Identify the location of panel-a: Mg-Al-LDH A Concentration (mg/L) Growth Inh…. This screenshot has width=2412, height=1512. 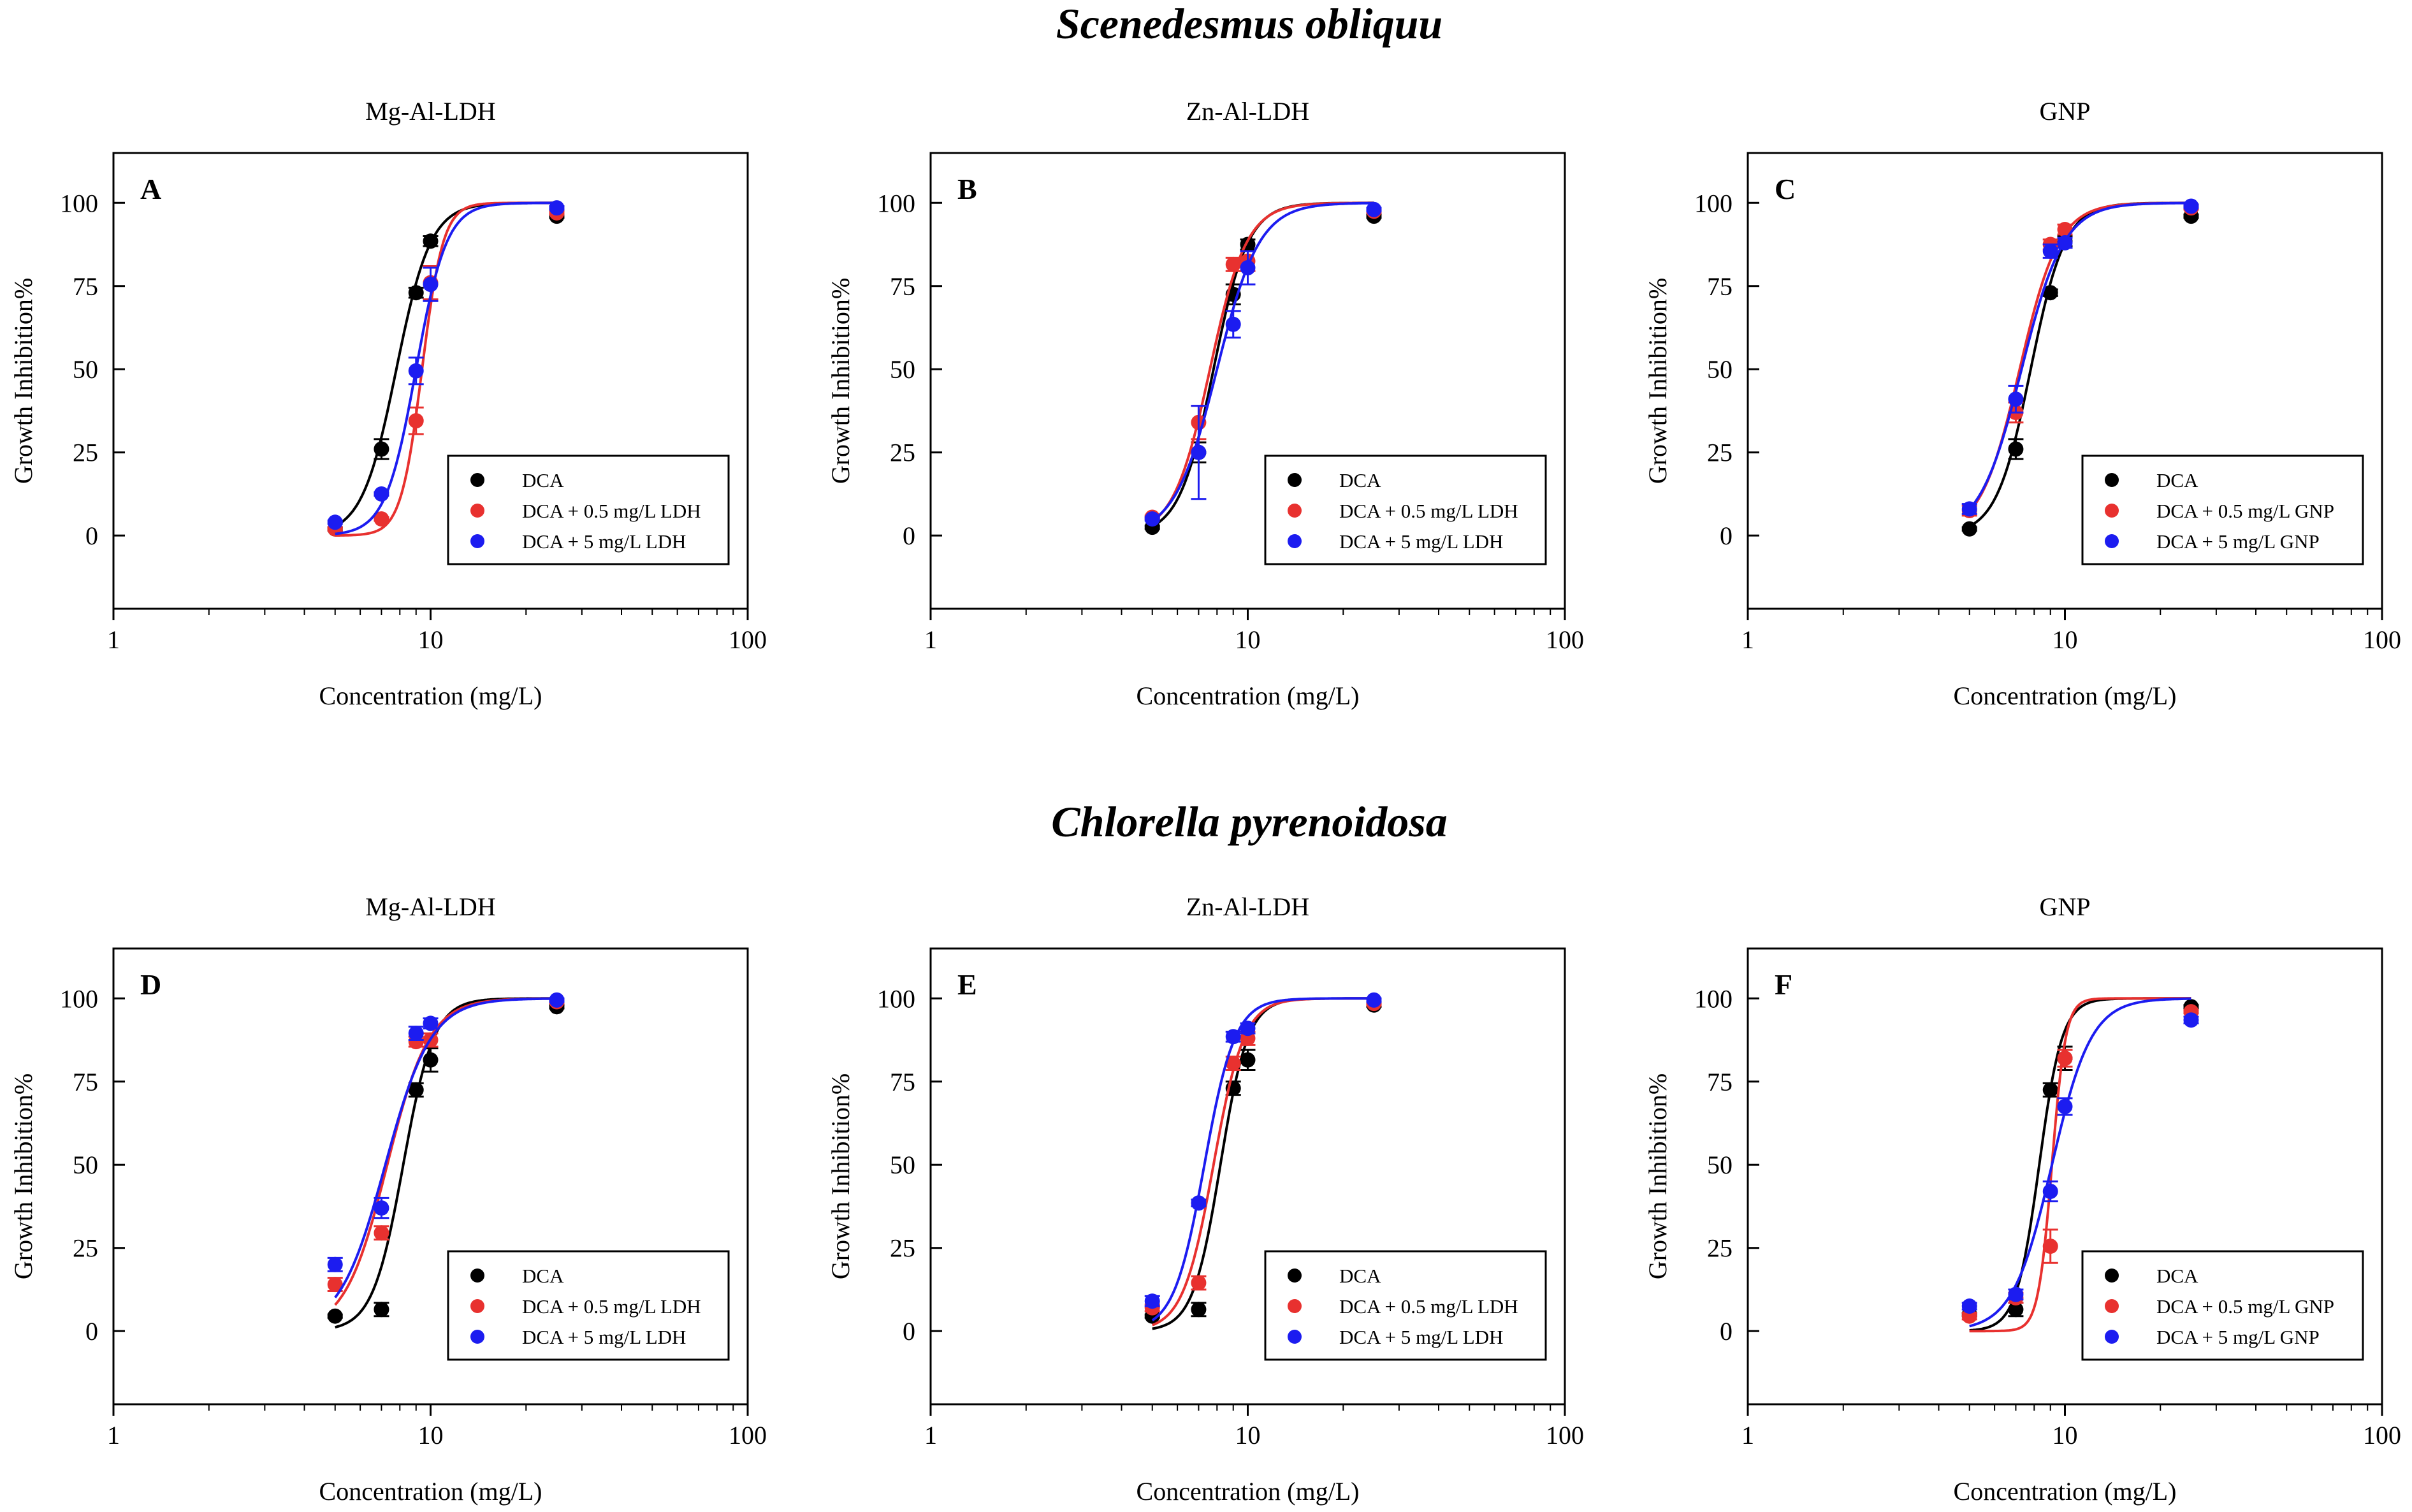
(388, 404).